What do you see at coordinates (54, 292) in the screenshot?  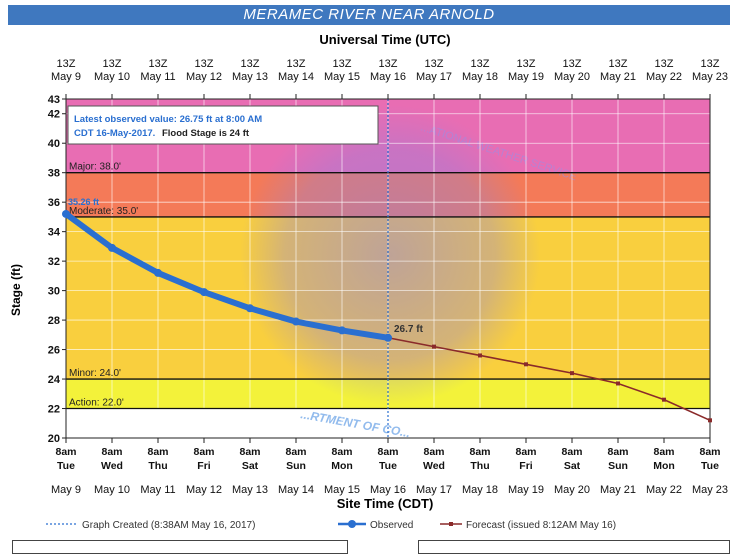 I see `y-tick-label: 30` at bounding box center [54, 292].